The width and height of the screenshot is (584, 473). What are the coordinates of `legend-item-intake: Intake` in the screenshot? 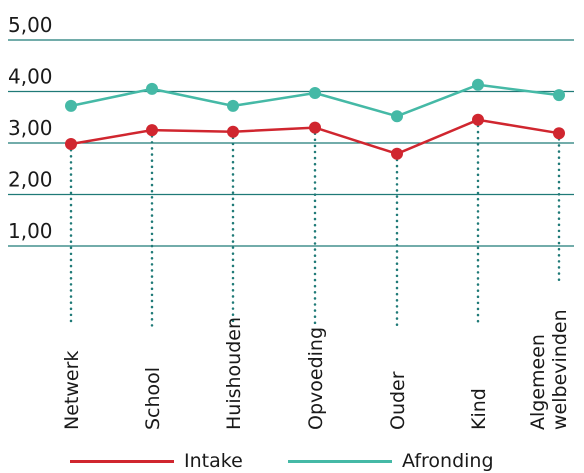 It's located at (156, 461).